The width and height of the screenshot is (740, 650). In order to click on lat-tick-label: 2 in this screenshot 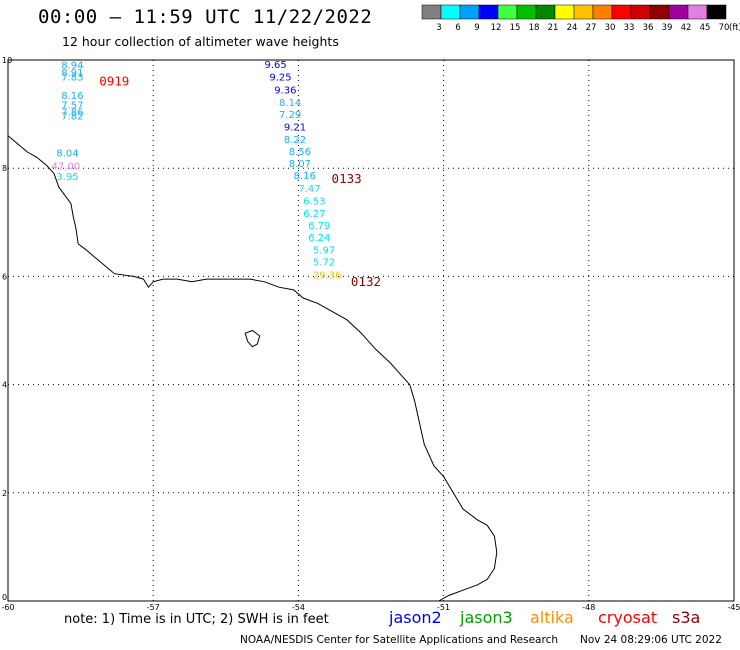, I will do `click(4, 493)`.